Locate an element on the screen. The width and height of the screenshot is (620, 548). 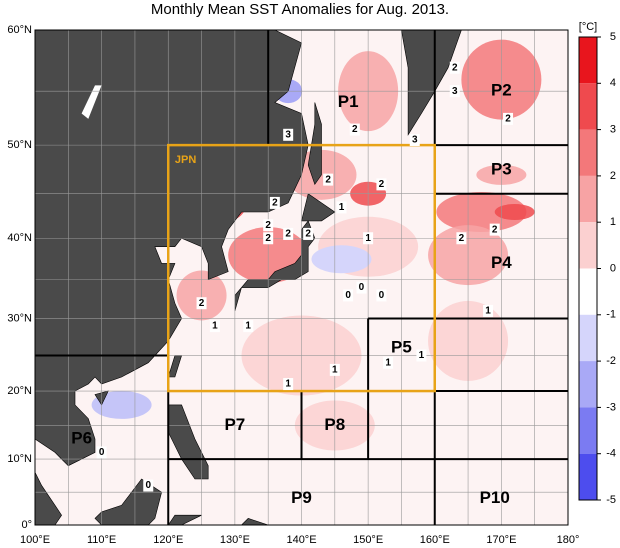
lon-label: 110°E is located at coordinates (101, 540).